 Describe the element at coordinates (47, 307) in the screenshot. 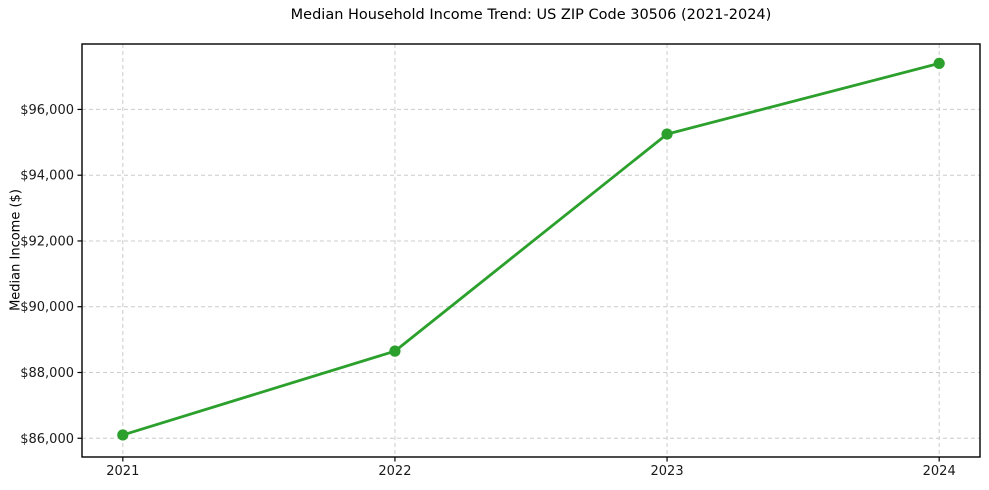

I see `y-tick-label: $90,000` at that location.